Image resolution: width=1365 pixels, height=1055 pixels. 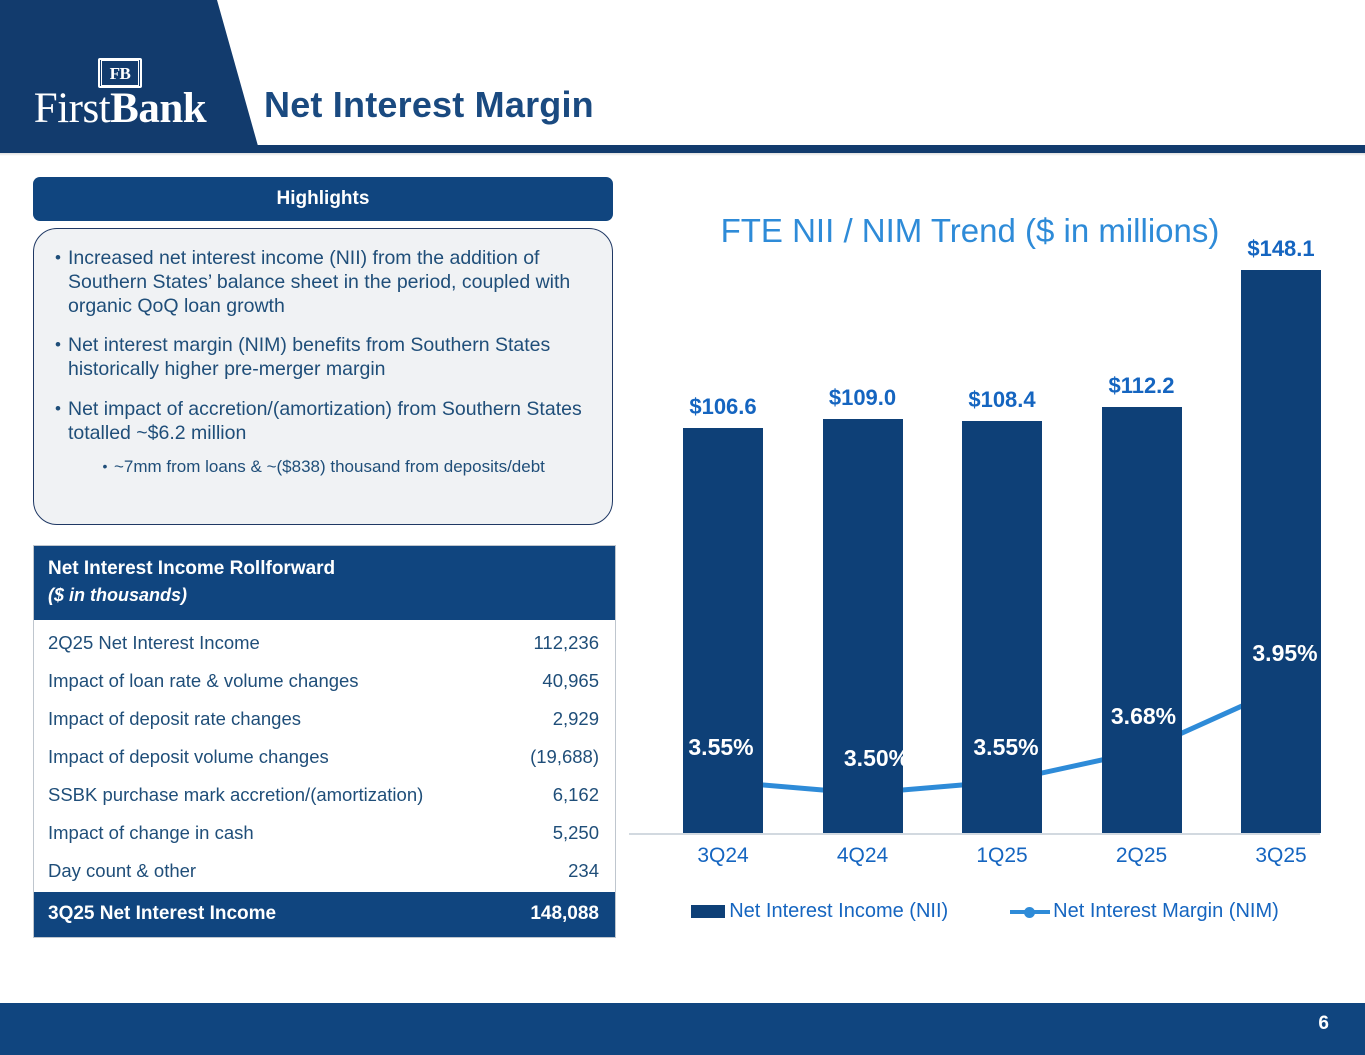 I want to click on highlights-header: Highlights, so click(x=323, y=199).